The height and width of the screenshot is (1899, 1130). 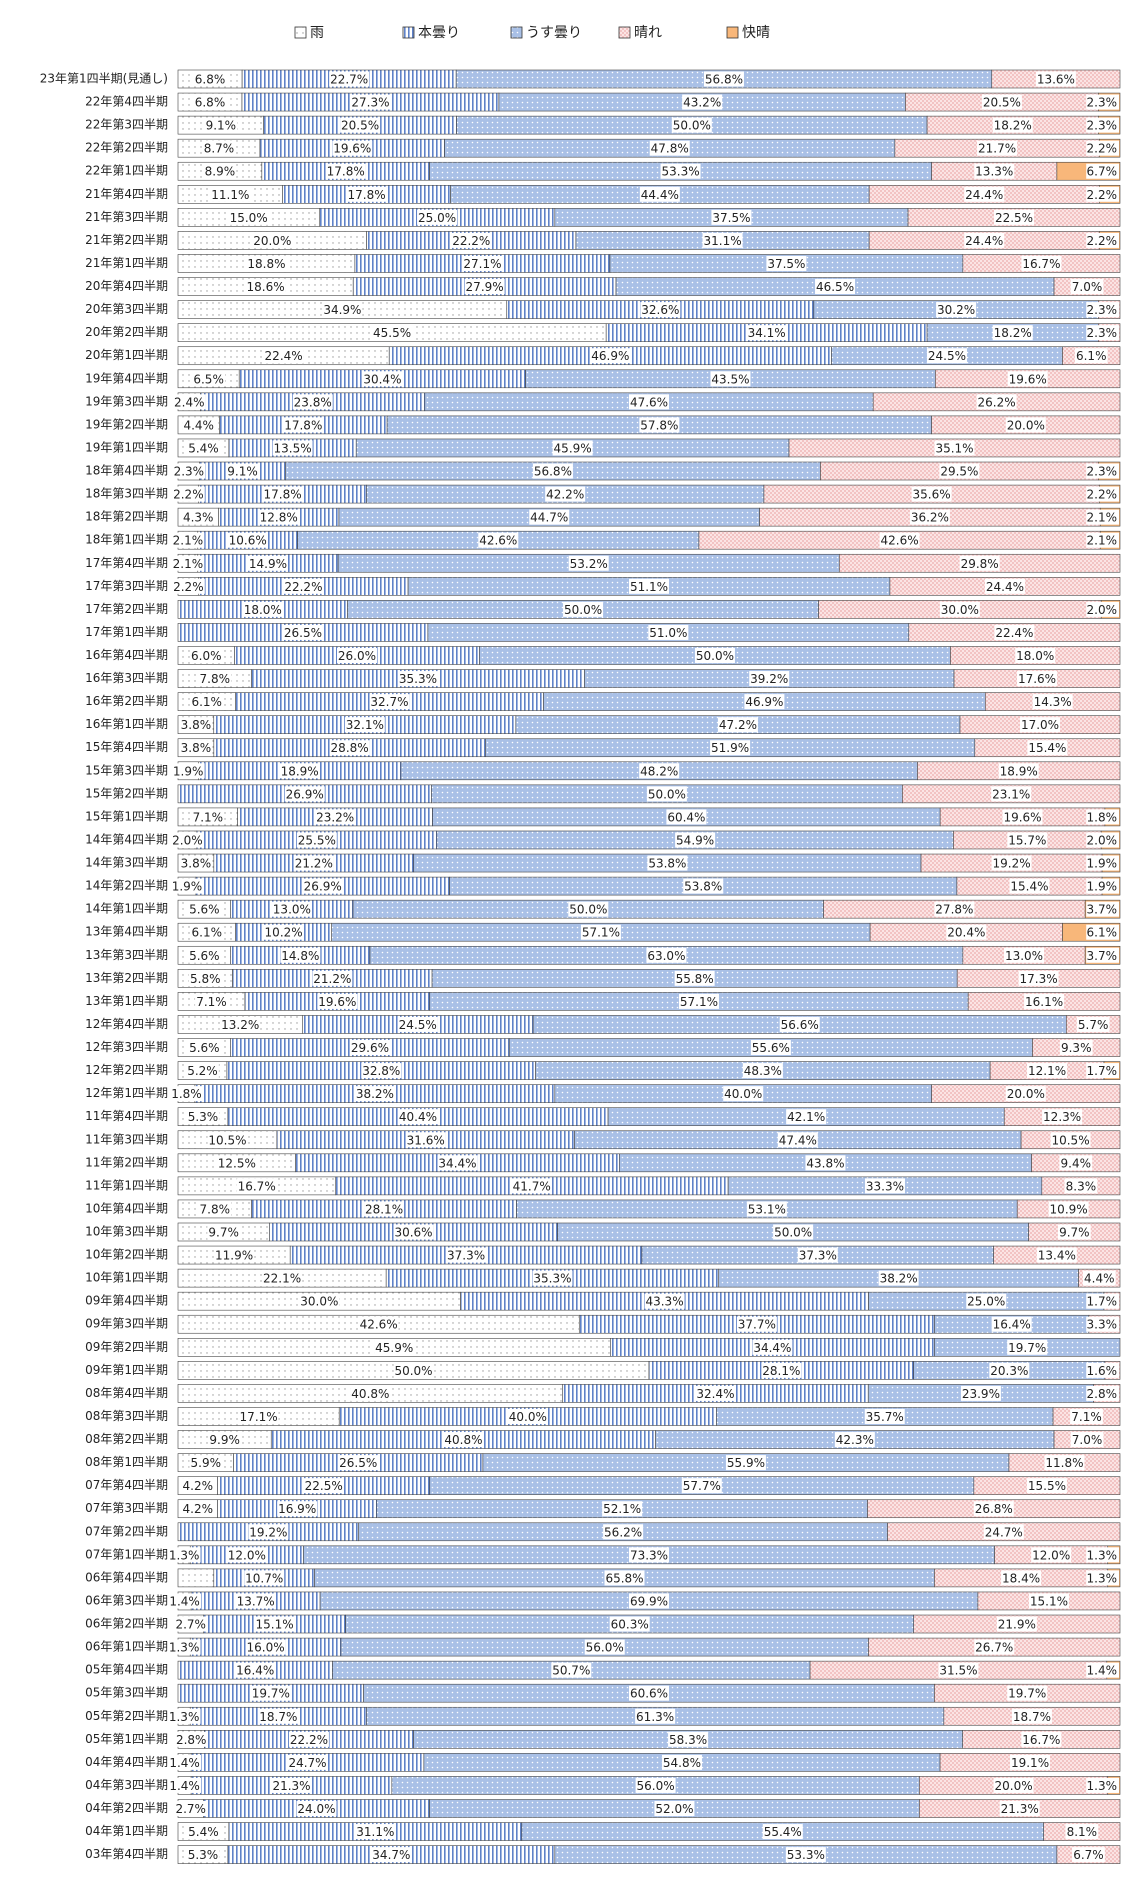 What do you see at coordinates (210, 80) in the screenshot?
I see `data-label: 6.8%` at bounding box center [210, 80].